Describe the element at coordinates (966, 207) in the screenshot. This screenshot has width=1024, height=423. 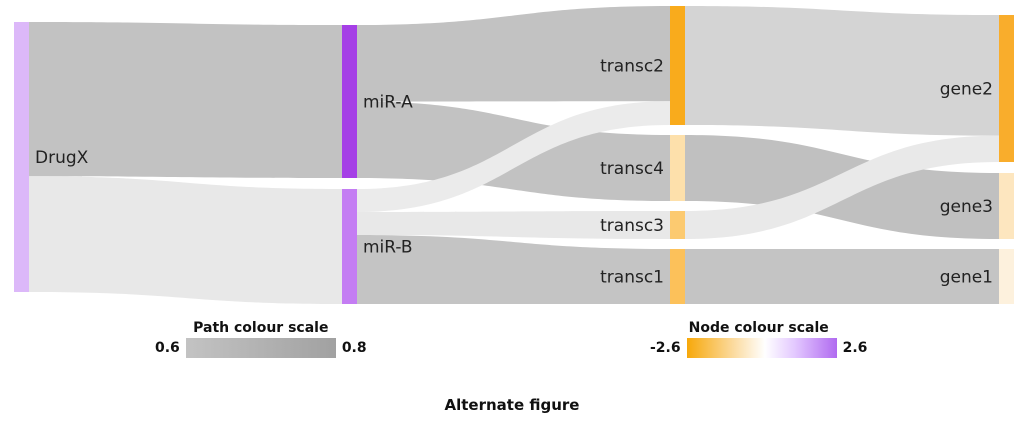
I see `node-label-gene3: gene3` at that location.